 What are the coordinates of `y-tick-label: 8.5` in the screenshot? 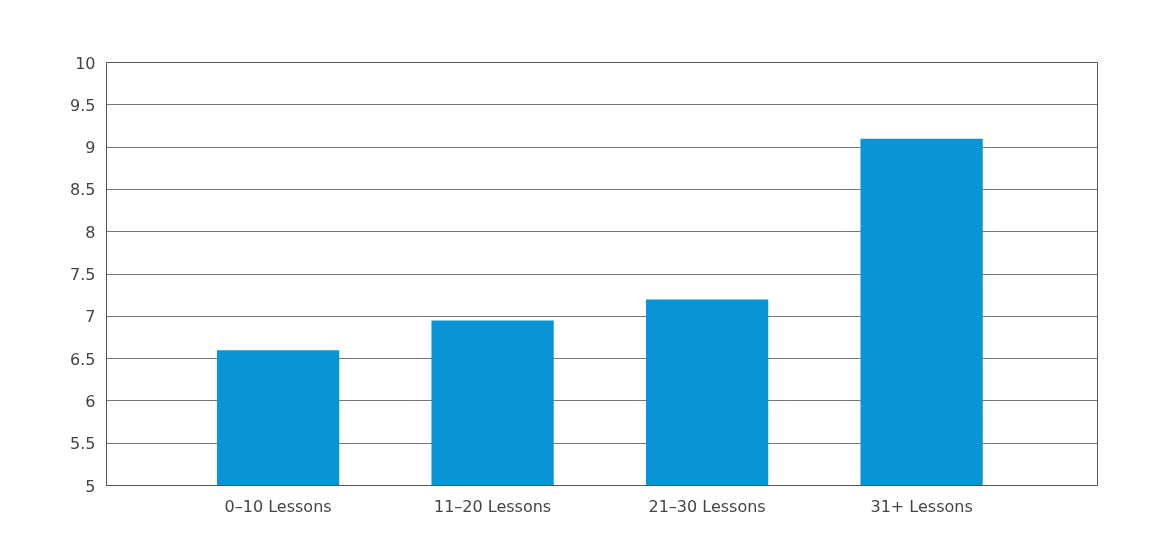 It's located at (83, 190).